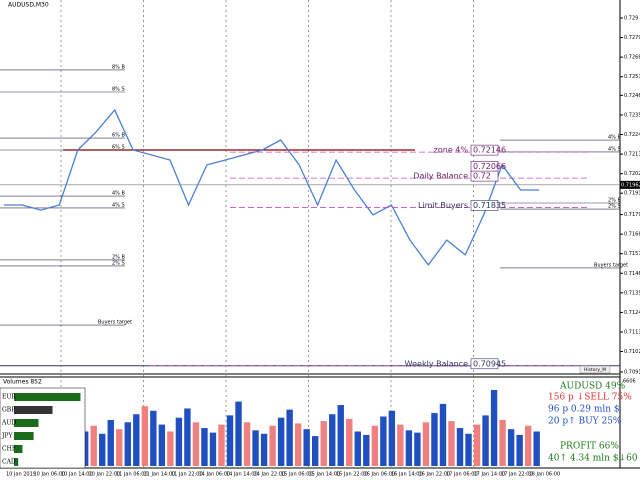 The image size is (640, 480). Describe the element at coordinates (490, 475) in the screenshot. I see `x-tick-label: 17 Jan 14:00` at that location.